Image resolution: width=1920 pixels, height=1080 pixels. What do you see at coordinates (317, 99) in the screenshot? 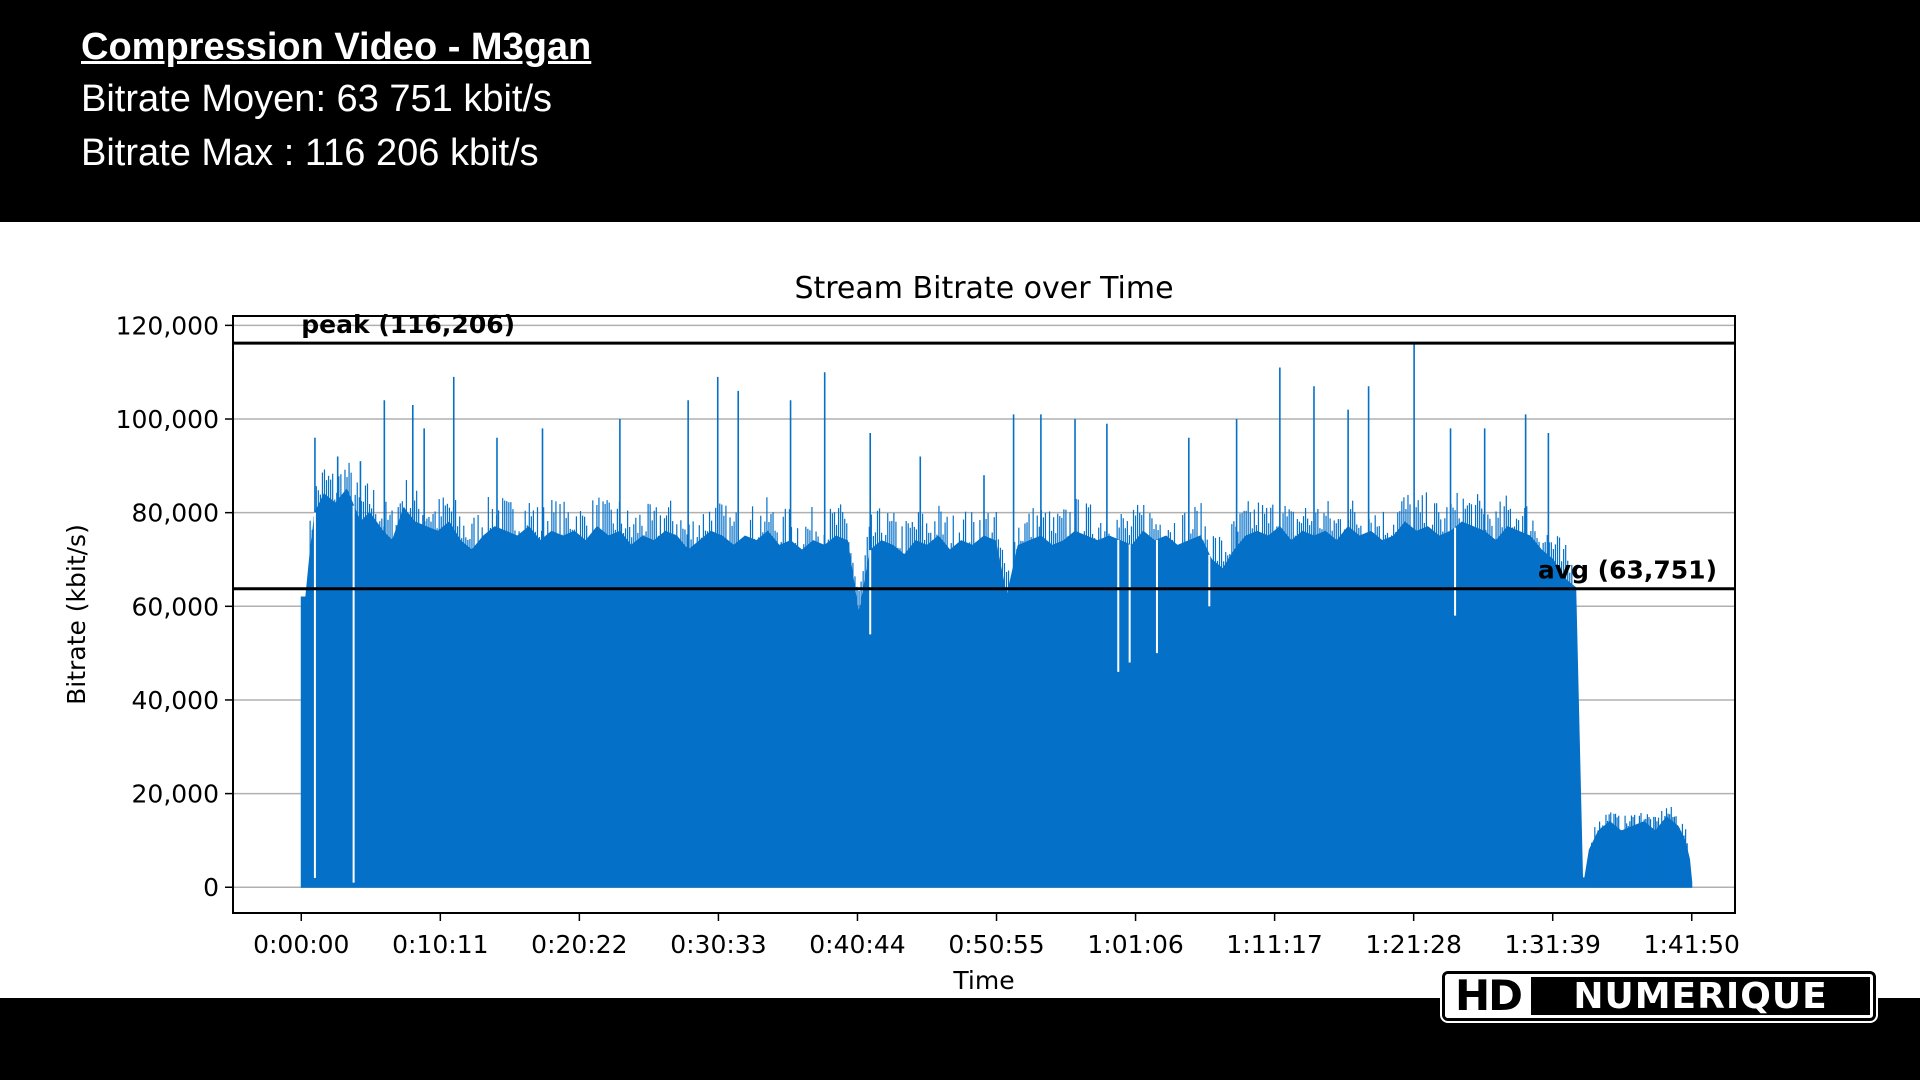
I see `average-bitrate-text: Bitrate Moyen: 63 751 kbit/s` at bounding box center [317, 99].